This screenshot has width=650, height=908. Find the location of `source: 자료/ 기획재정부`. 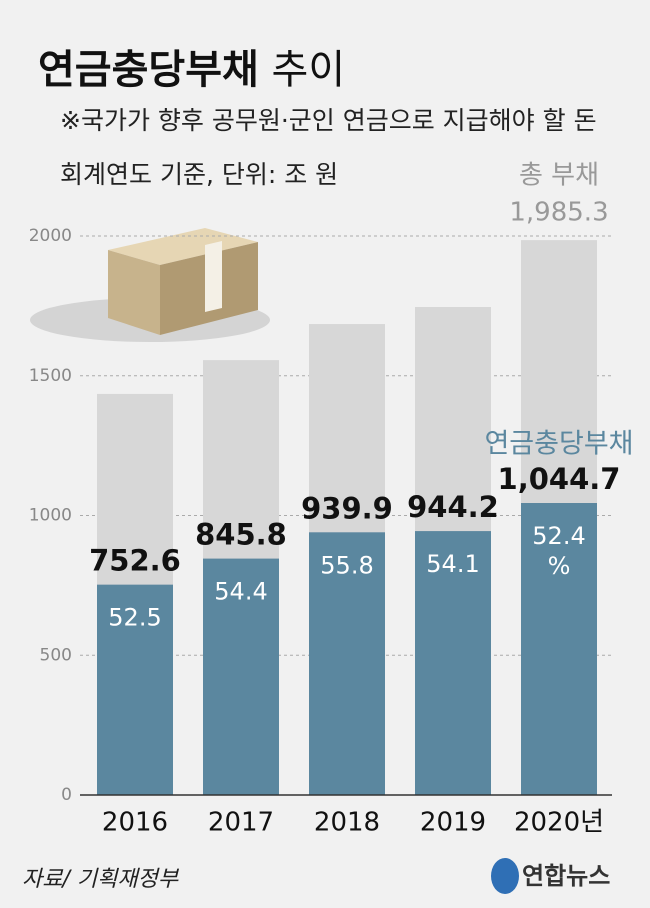

source: 자료/ 기획재정부 is located at coordinates (101, 879).